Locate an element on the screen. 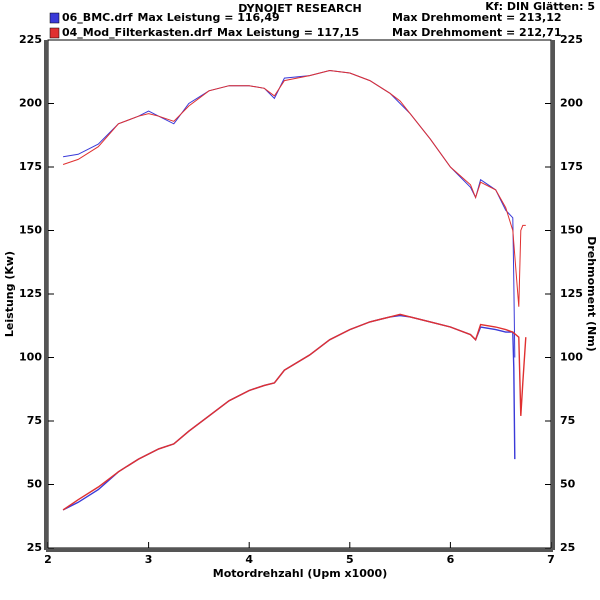 The height and width of the screenshot is (600, 600). legend-max-power: Max Leistung = 116,49 is located at coordinates (208, 17).